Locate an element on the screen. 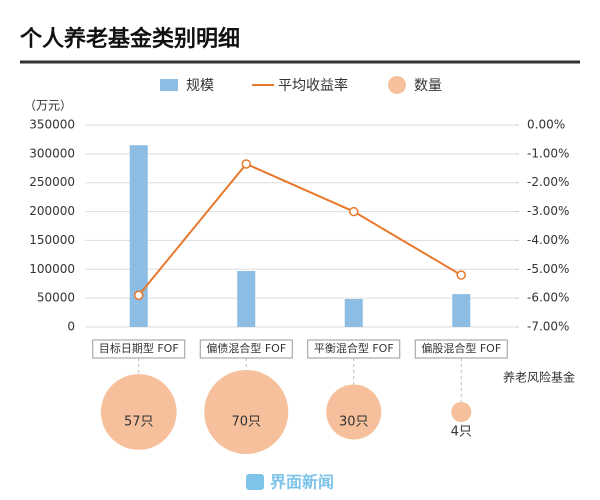 Image resolution: width=600 pixels, height=500 pixels. x-tick-label: 平衡混合型 FOF is located at coordinates (354, 348).